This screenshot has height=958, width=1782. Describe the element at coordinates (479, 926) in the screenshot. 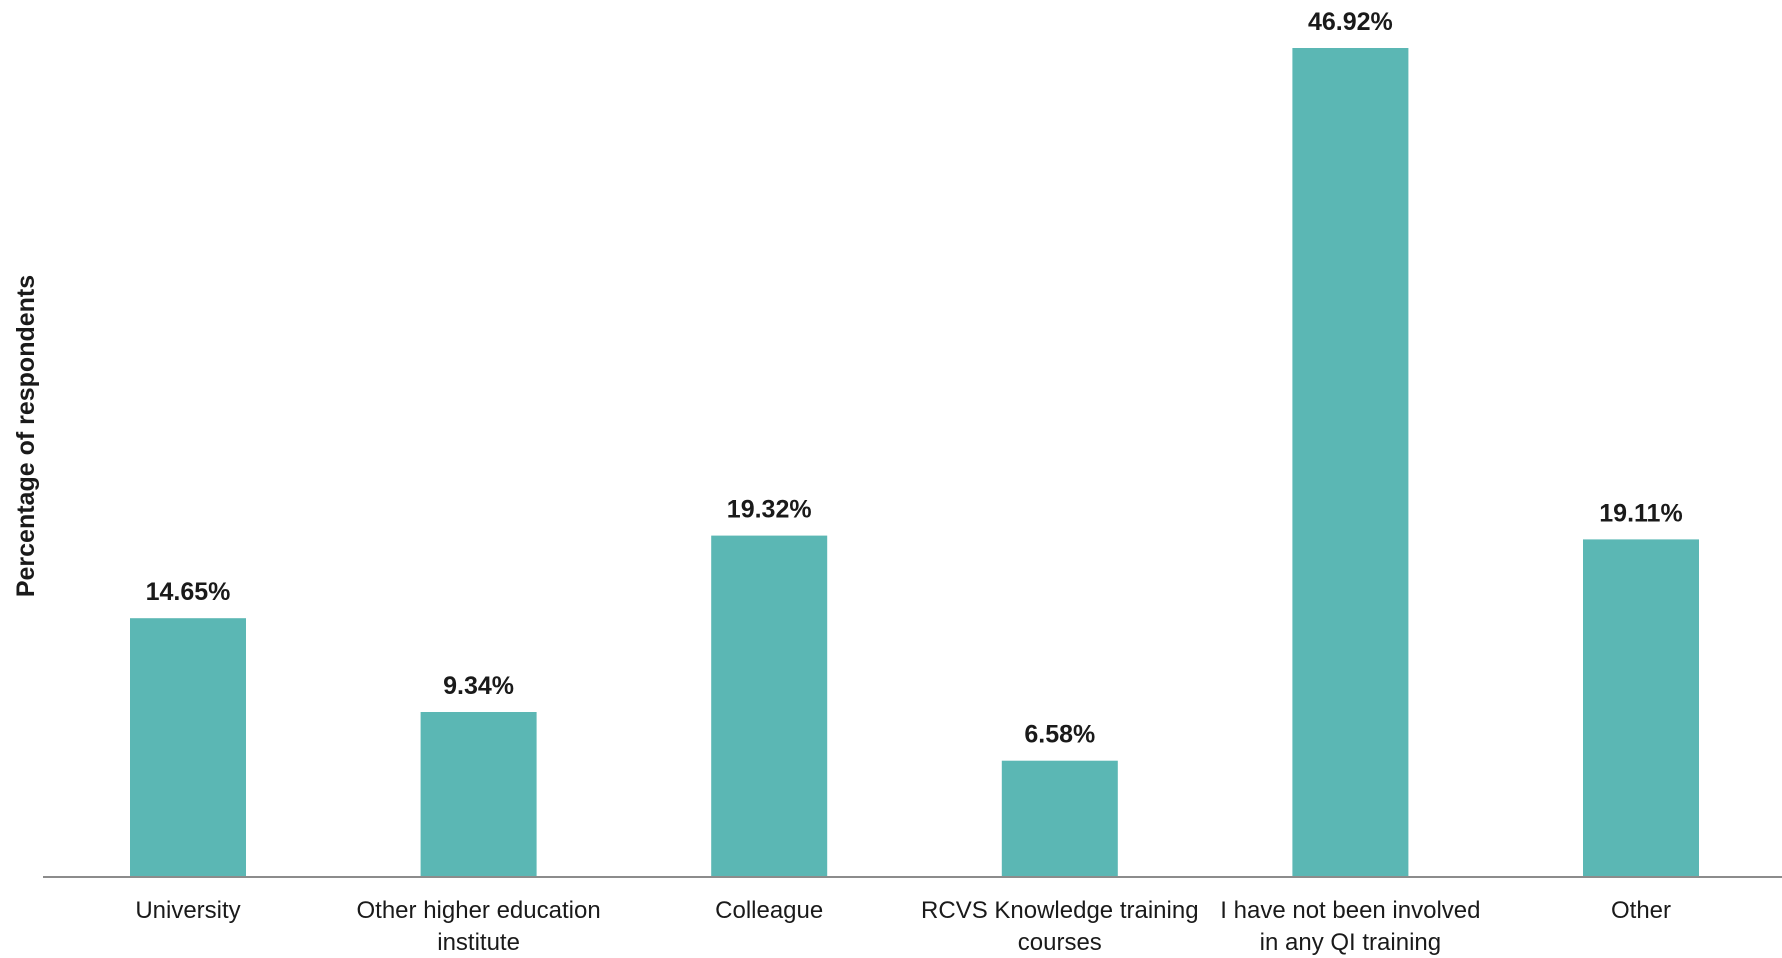

I see `tick-label-1: Other higher education institute` at that location.